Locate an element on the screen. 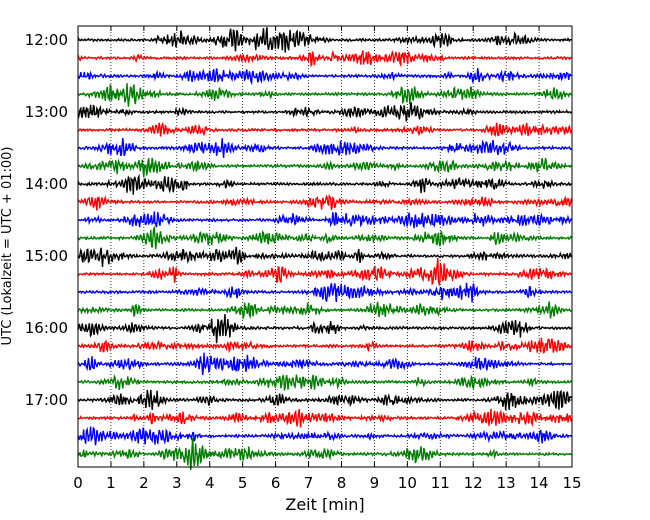 This screenshot has height=520, width=650. x-tick-label-6: 6 is located at coordinates (276, 483).